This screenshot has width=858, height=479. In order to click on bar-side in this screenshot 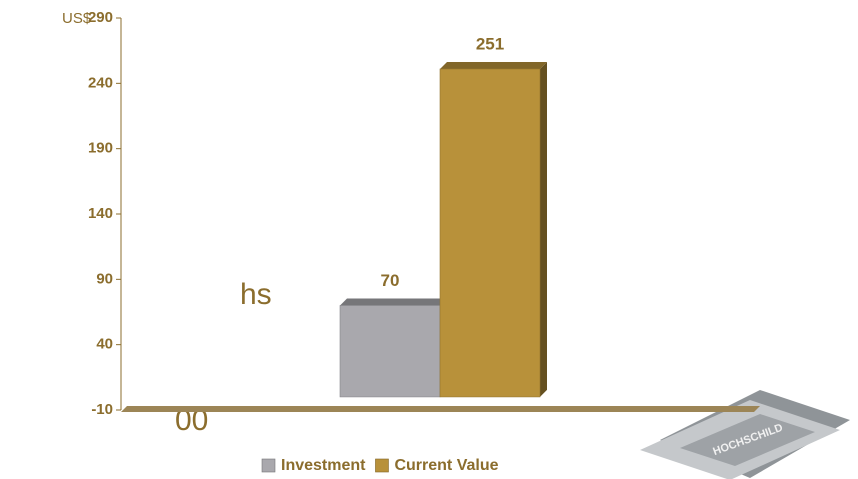, I will do `click(543, 229)`.